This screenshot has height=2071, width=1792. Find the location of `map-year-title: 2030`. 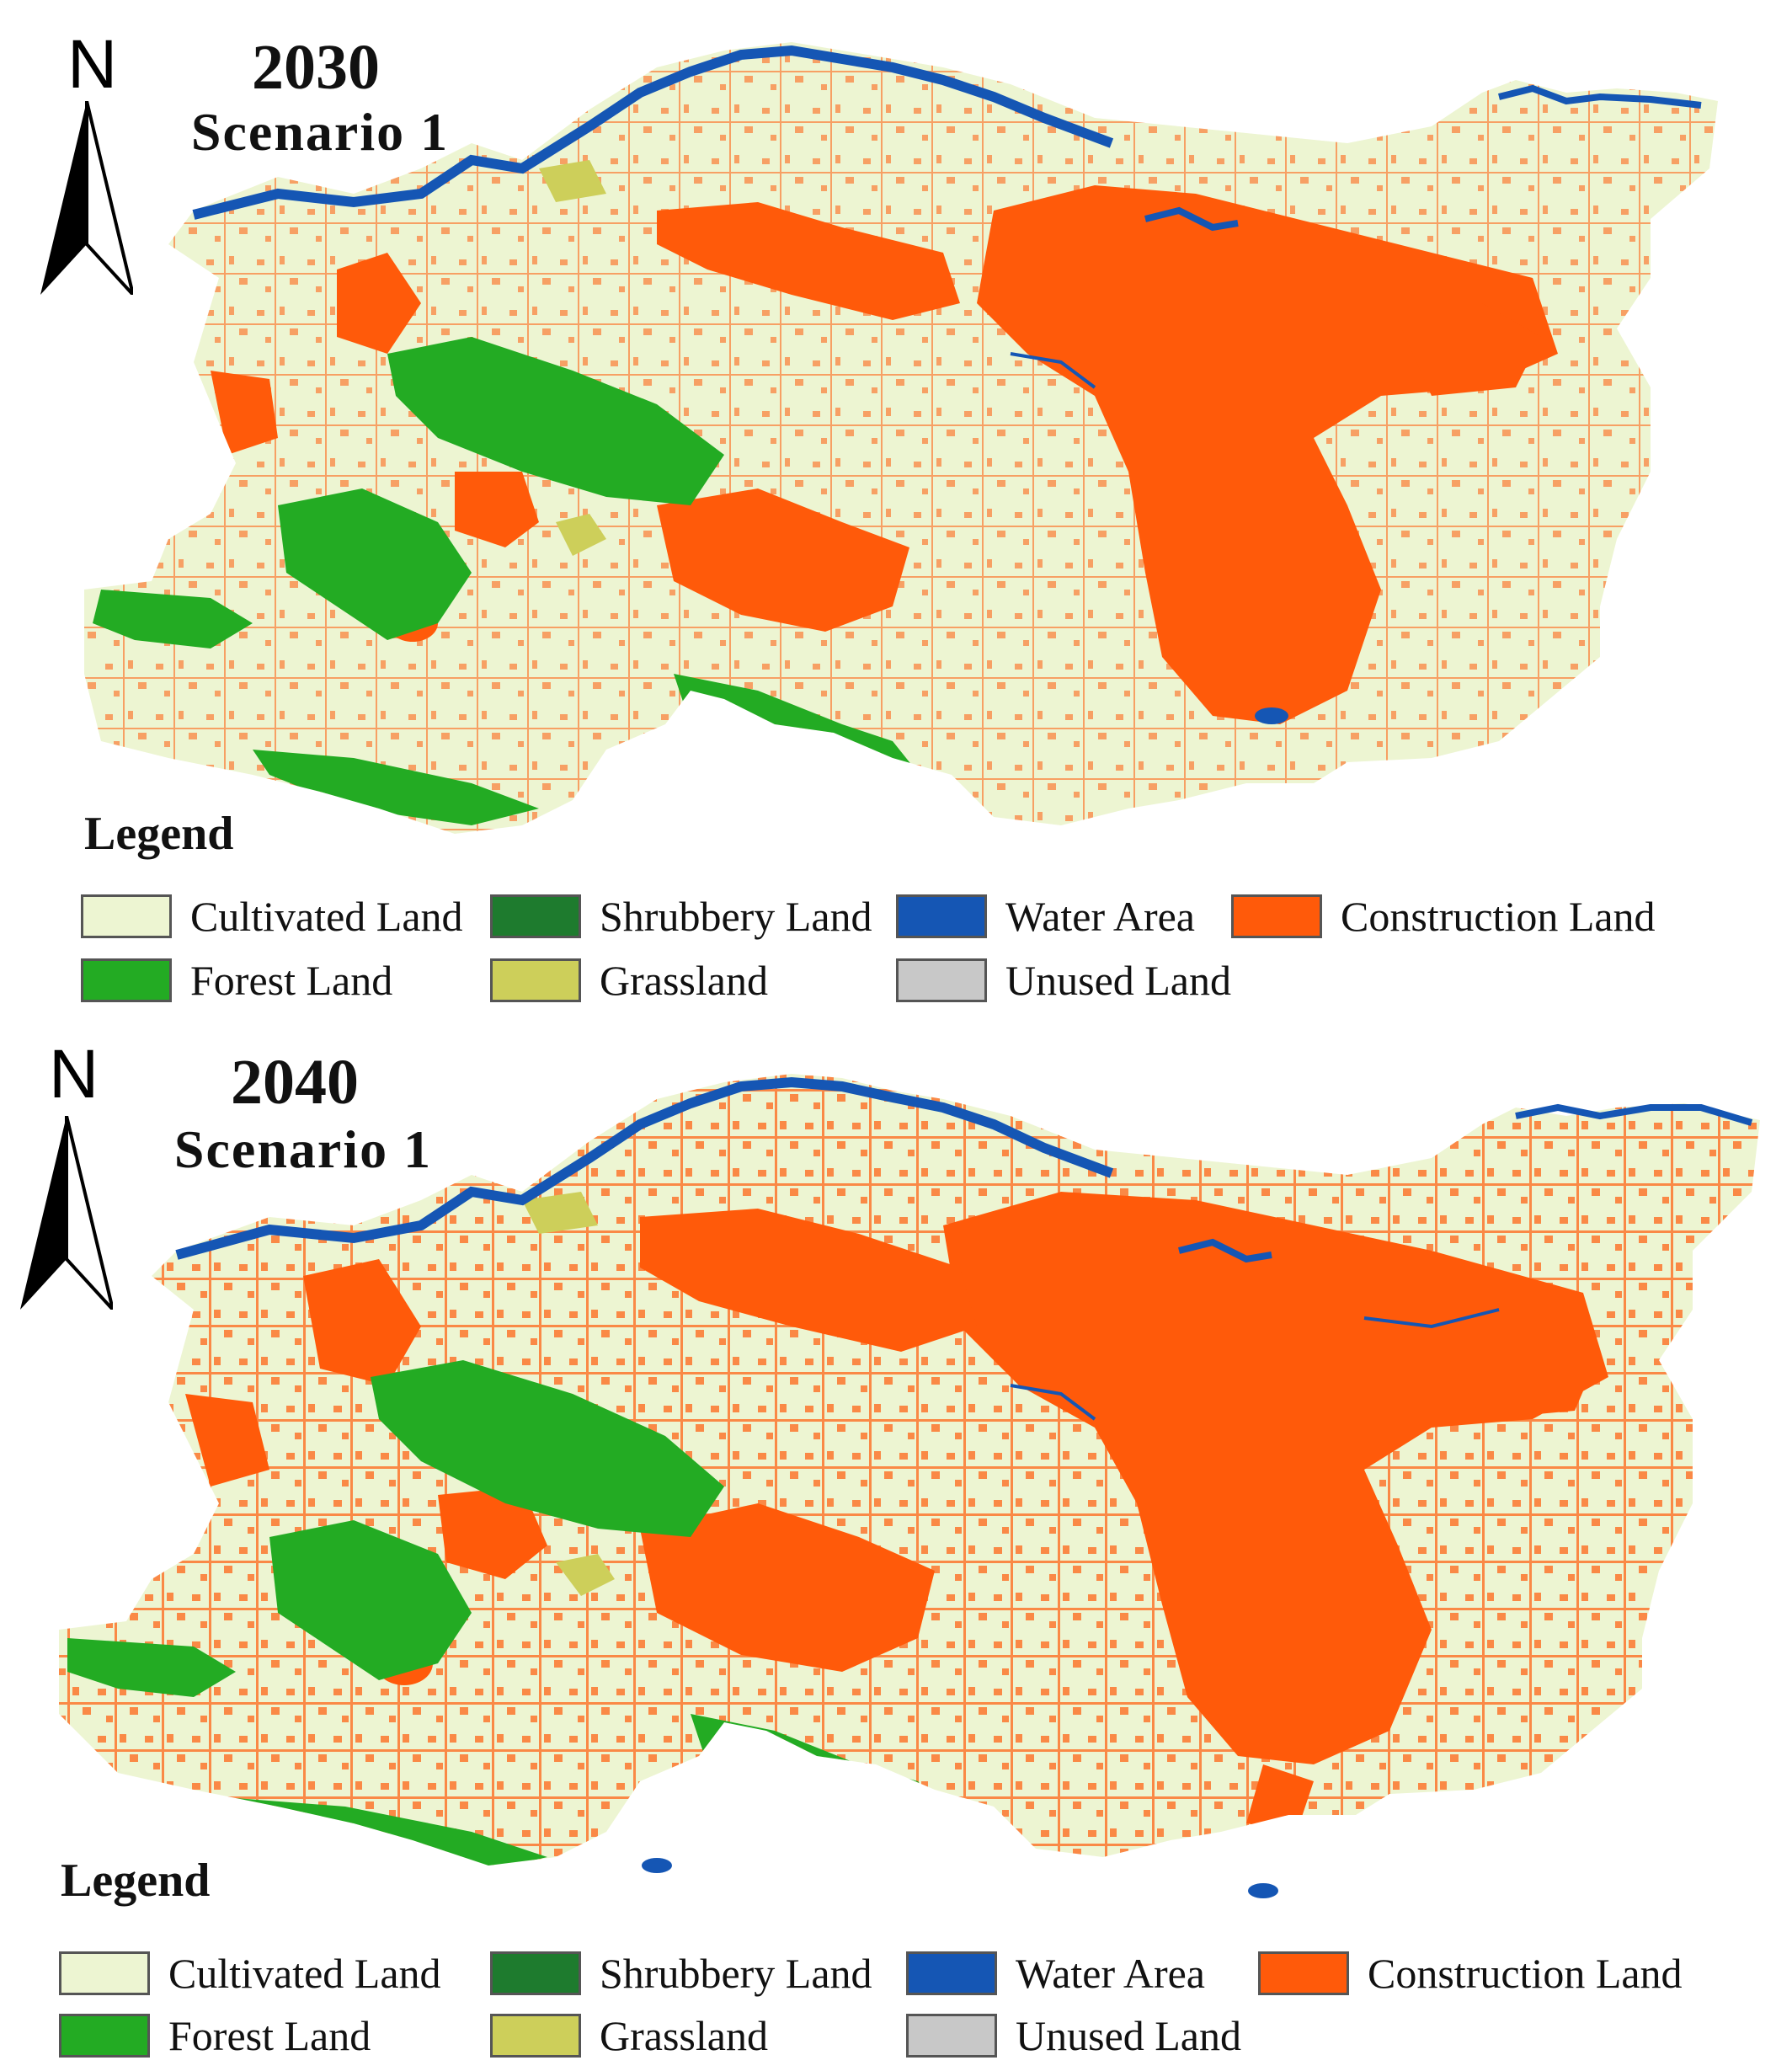

map-year-title: 2030 is located at coordinates (316, 67).